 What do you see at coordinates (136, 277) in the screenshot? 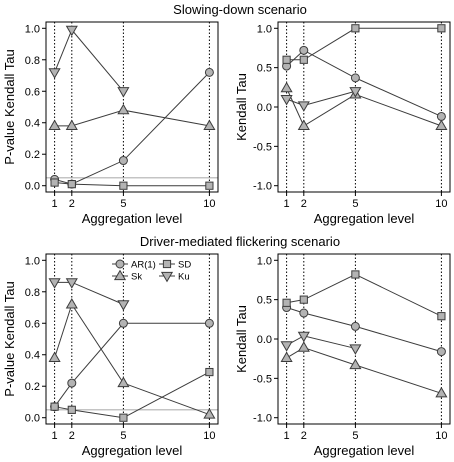
I see `legend-label: Sk` at bounding box center [136, 277].